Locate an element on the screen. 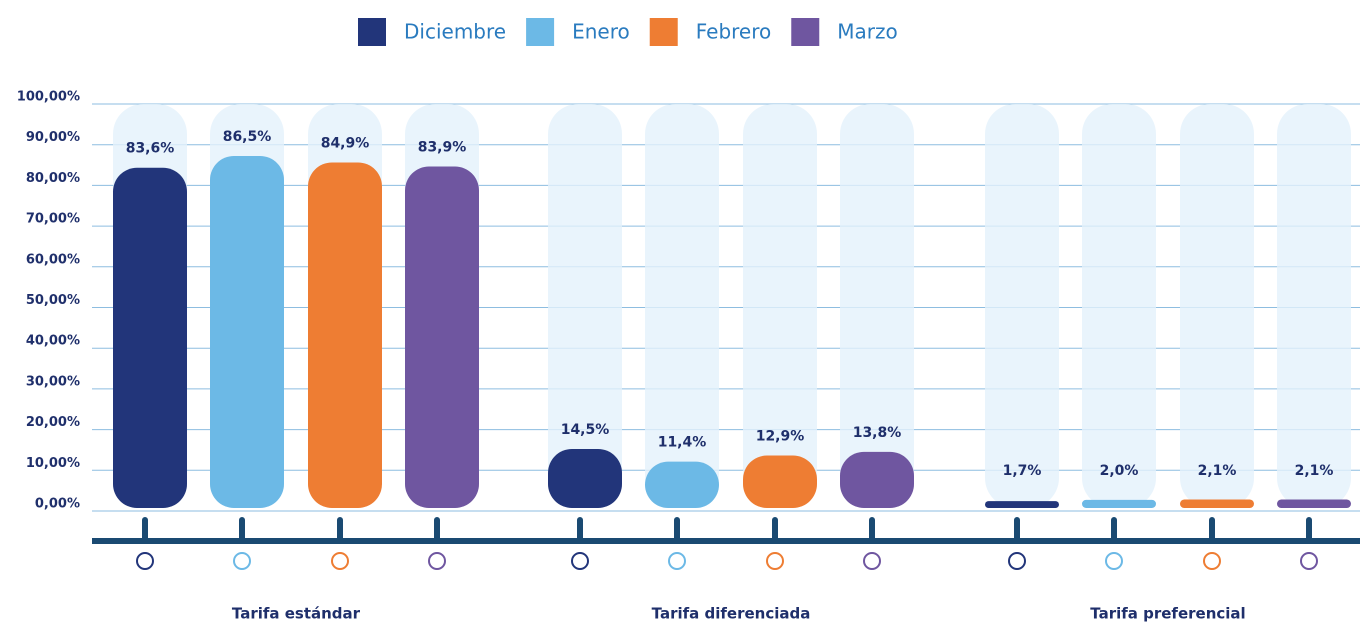  legend-label: Diciembre is located at coordinates (455, 32).